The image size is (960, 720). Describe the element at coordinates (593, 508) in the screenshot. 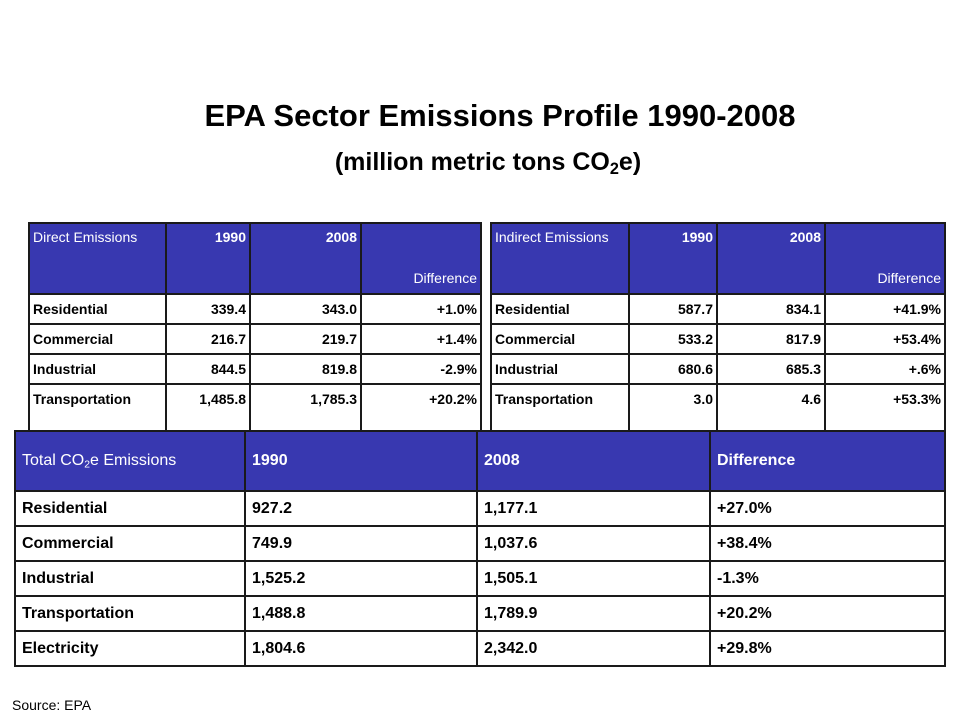

I see `table-cell: 1,177.1` at that location.